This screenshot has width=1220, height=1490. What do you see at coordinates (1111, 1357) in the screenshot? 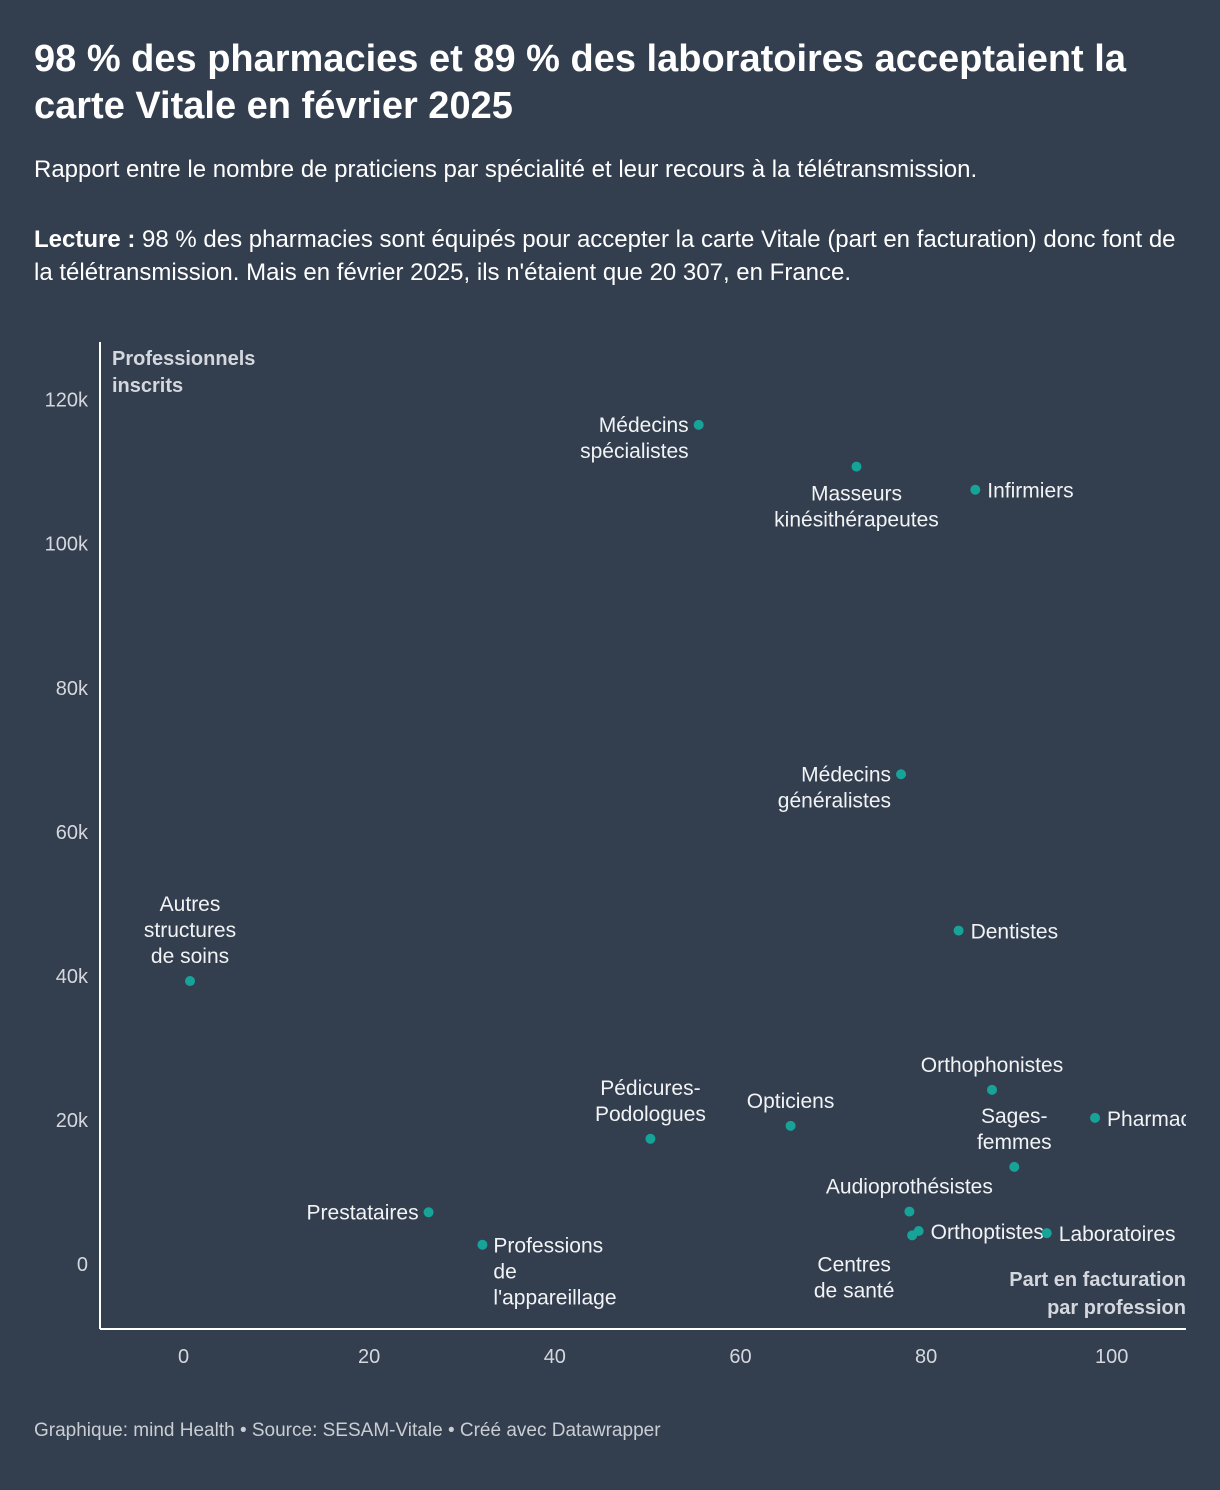
I see `x-tick-label: 100` at bounding box center [1111, 1357].